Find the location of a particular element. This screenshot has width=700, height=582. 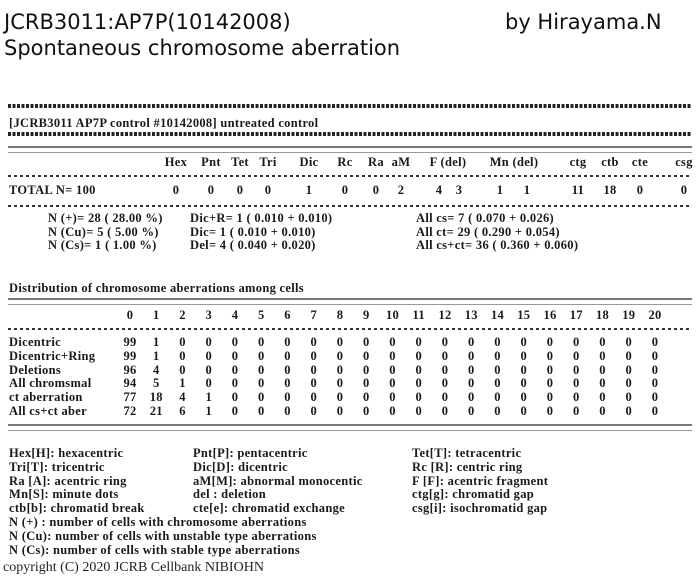

legend-item: cte[e]: chromatid exchange is located at coordinates (269, 508).